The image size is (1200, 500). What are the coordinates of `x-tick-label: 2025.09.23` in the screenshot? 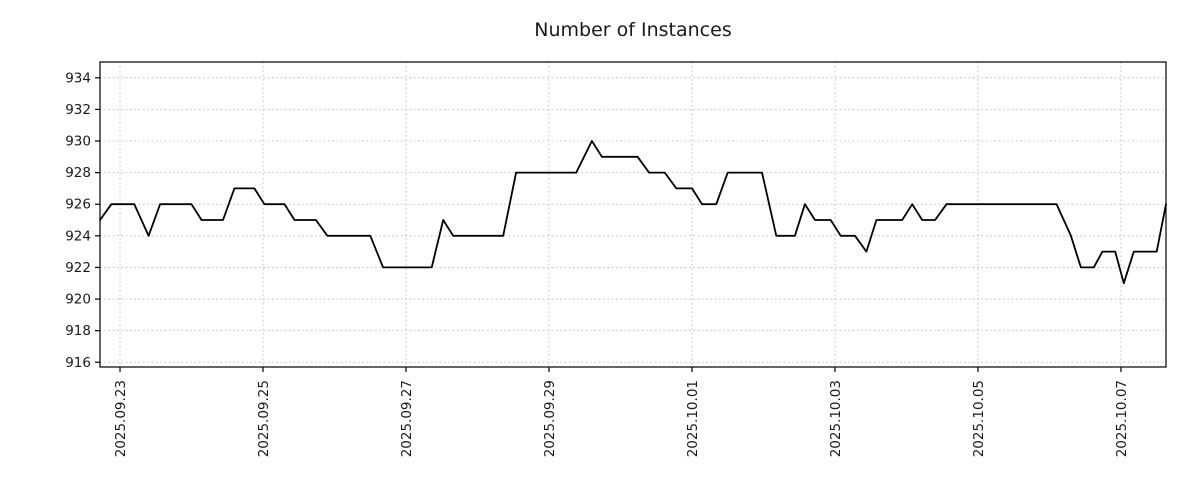 It's located at (121, 418).